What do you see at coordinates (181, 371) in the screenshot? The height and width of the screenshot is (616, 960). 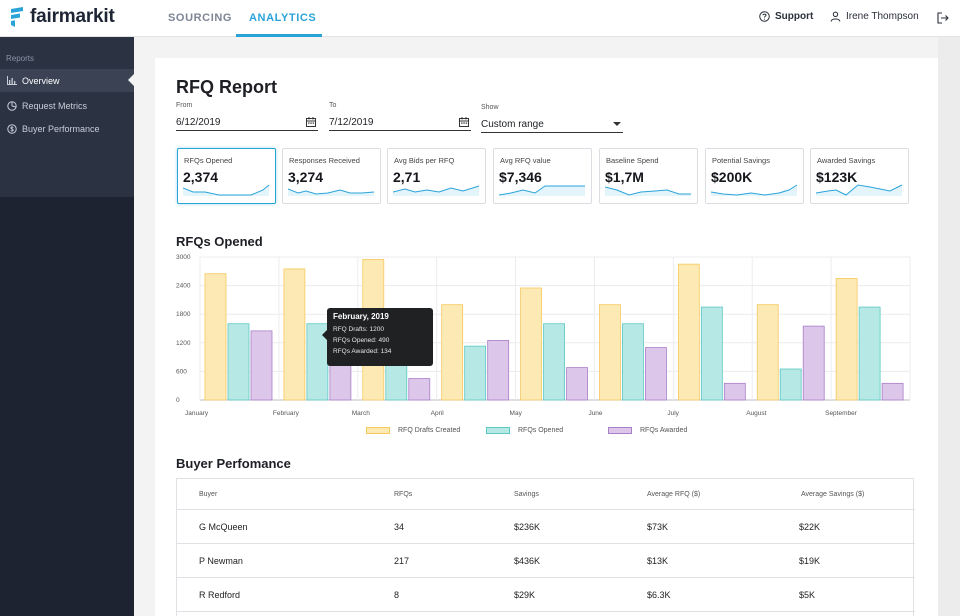 I see `y-tick-label: 600` at bounding box center [181, 371].